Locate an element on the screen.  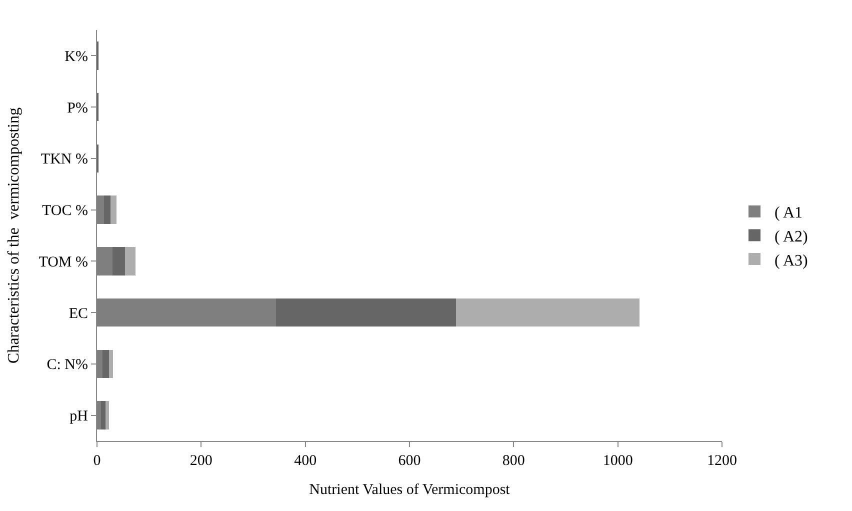
y-tick-label: TOM % is located at coordinates (63, 262).